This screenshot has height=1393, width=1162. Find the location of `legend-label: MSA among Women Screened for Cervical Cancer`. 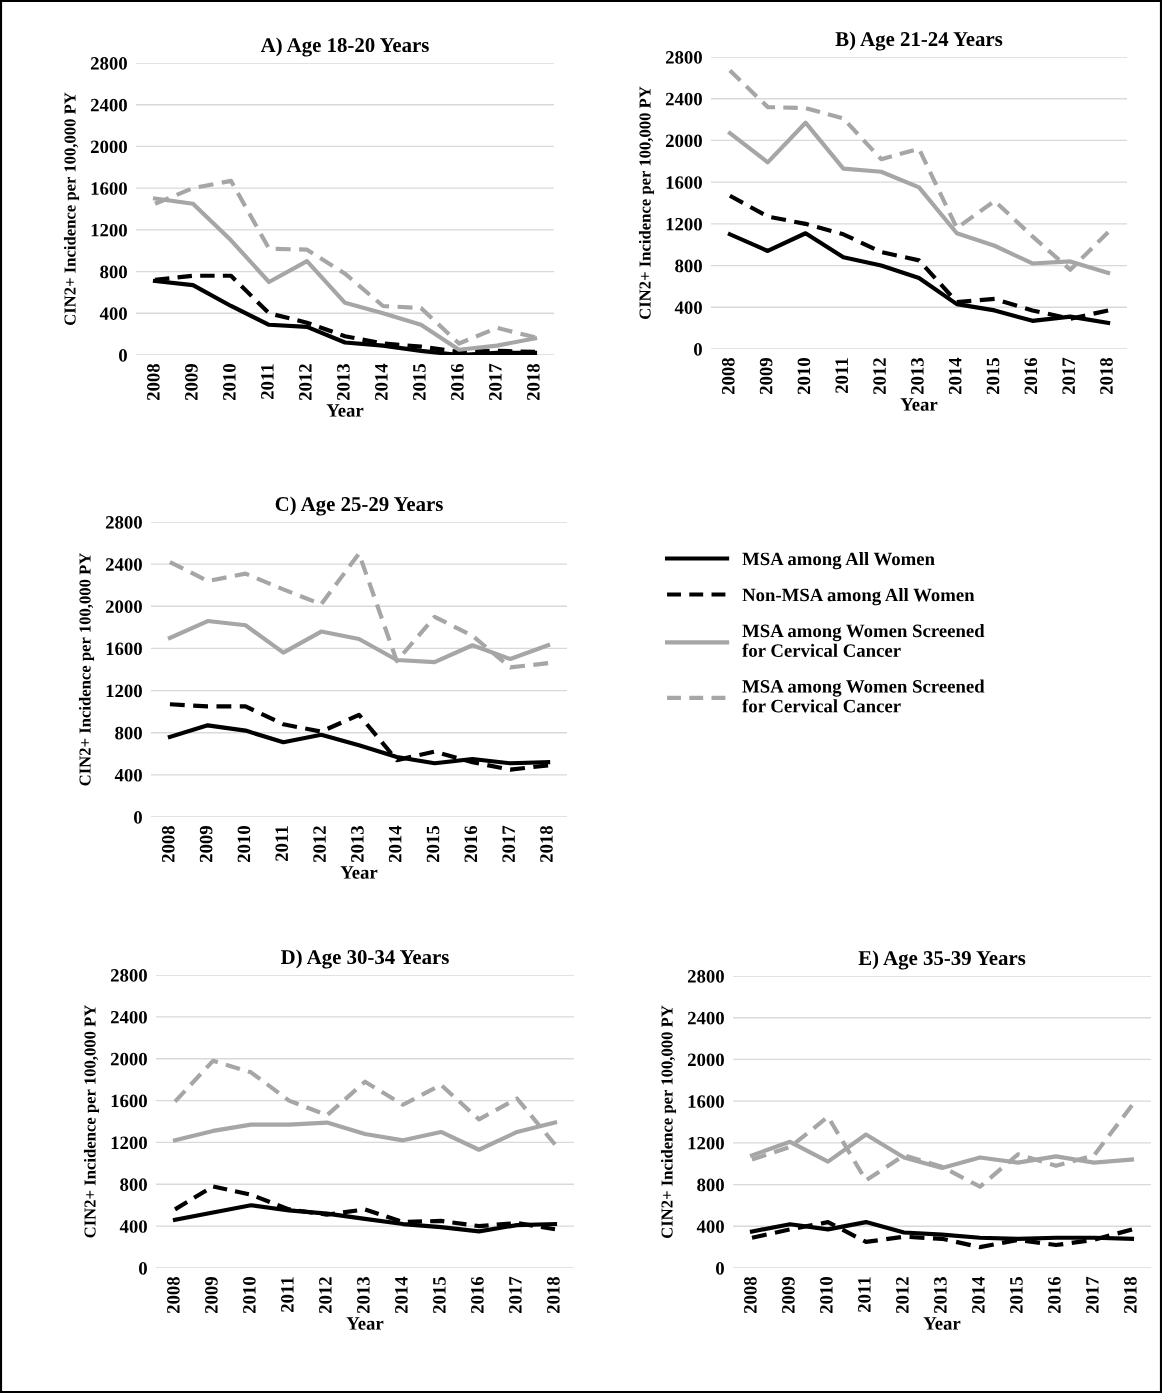

legend-label: MSA among Women Screened for Cervical Cancer is located at coordinates (863, 696).